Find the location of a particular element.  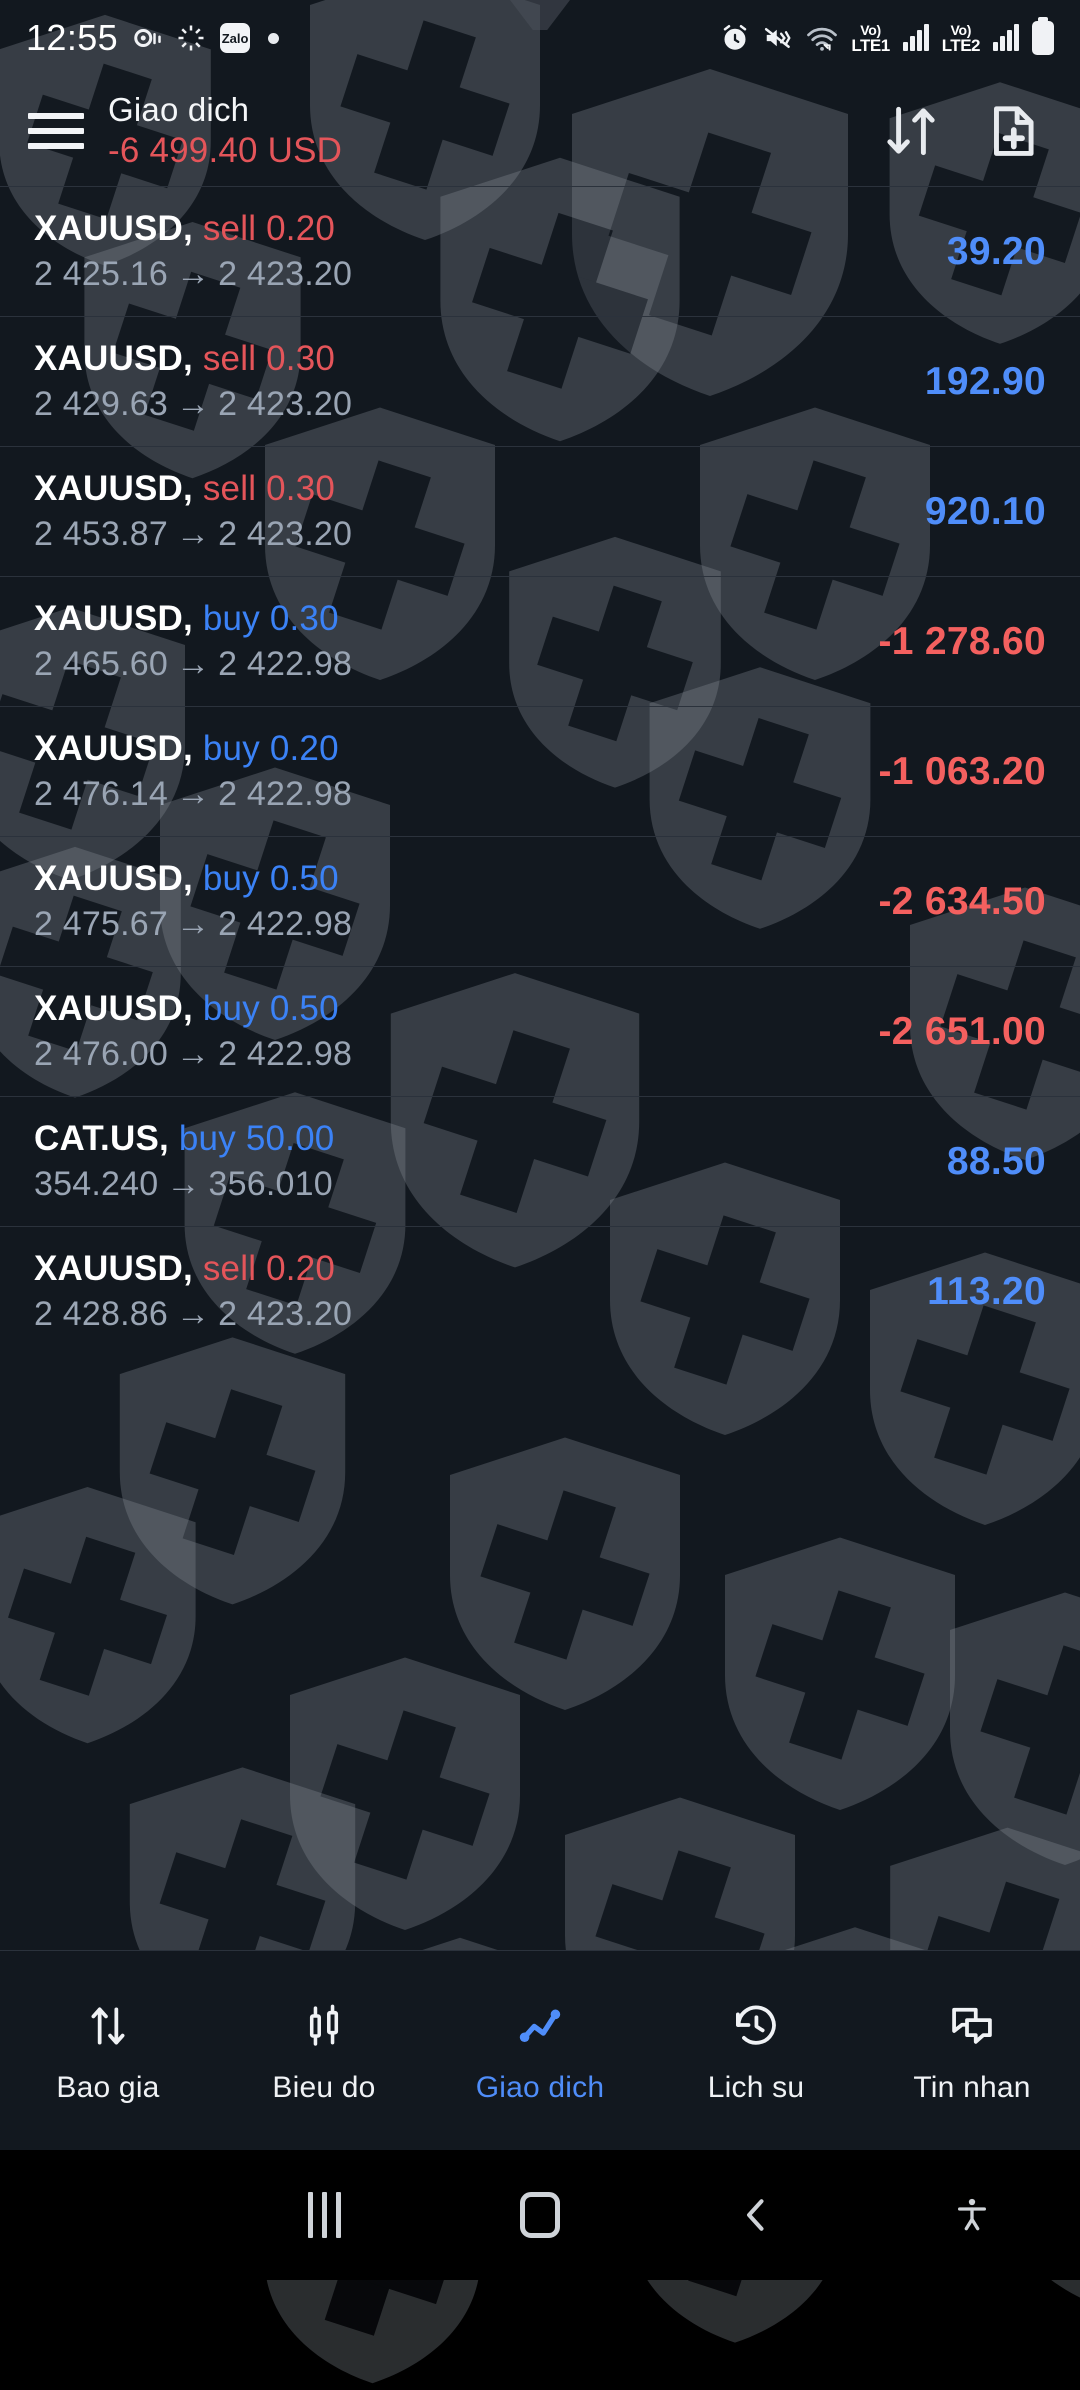

nav-tab-quotes: Bao gia is located at coordinates (108, 2051).